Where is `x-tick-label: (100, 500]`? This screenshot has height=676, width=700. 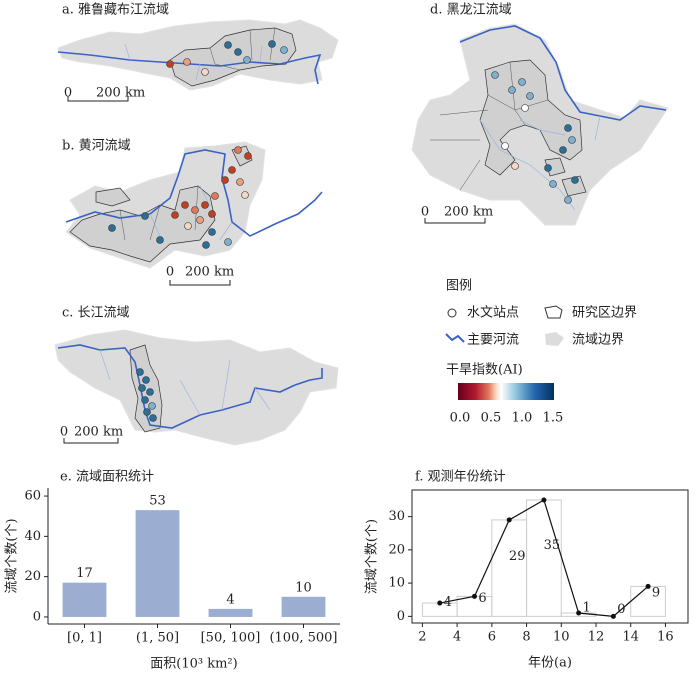 x-tick-label: (100, 500] is located at coordinates (303, 638).